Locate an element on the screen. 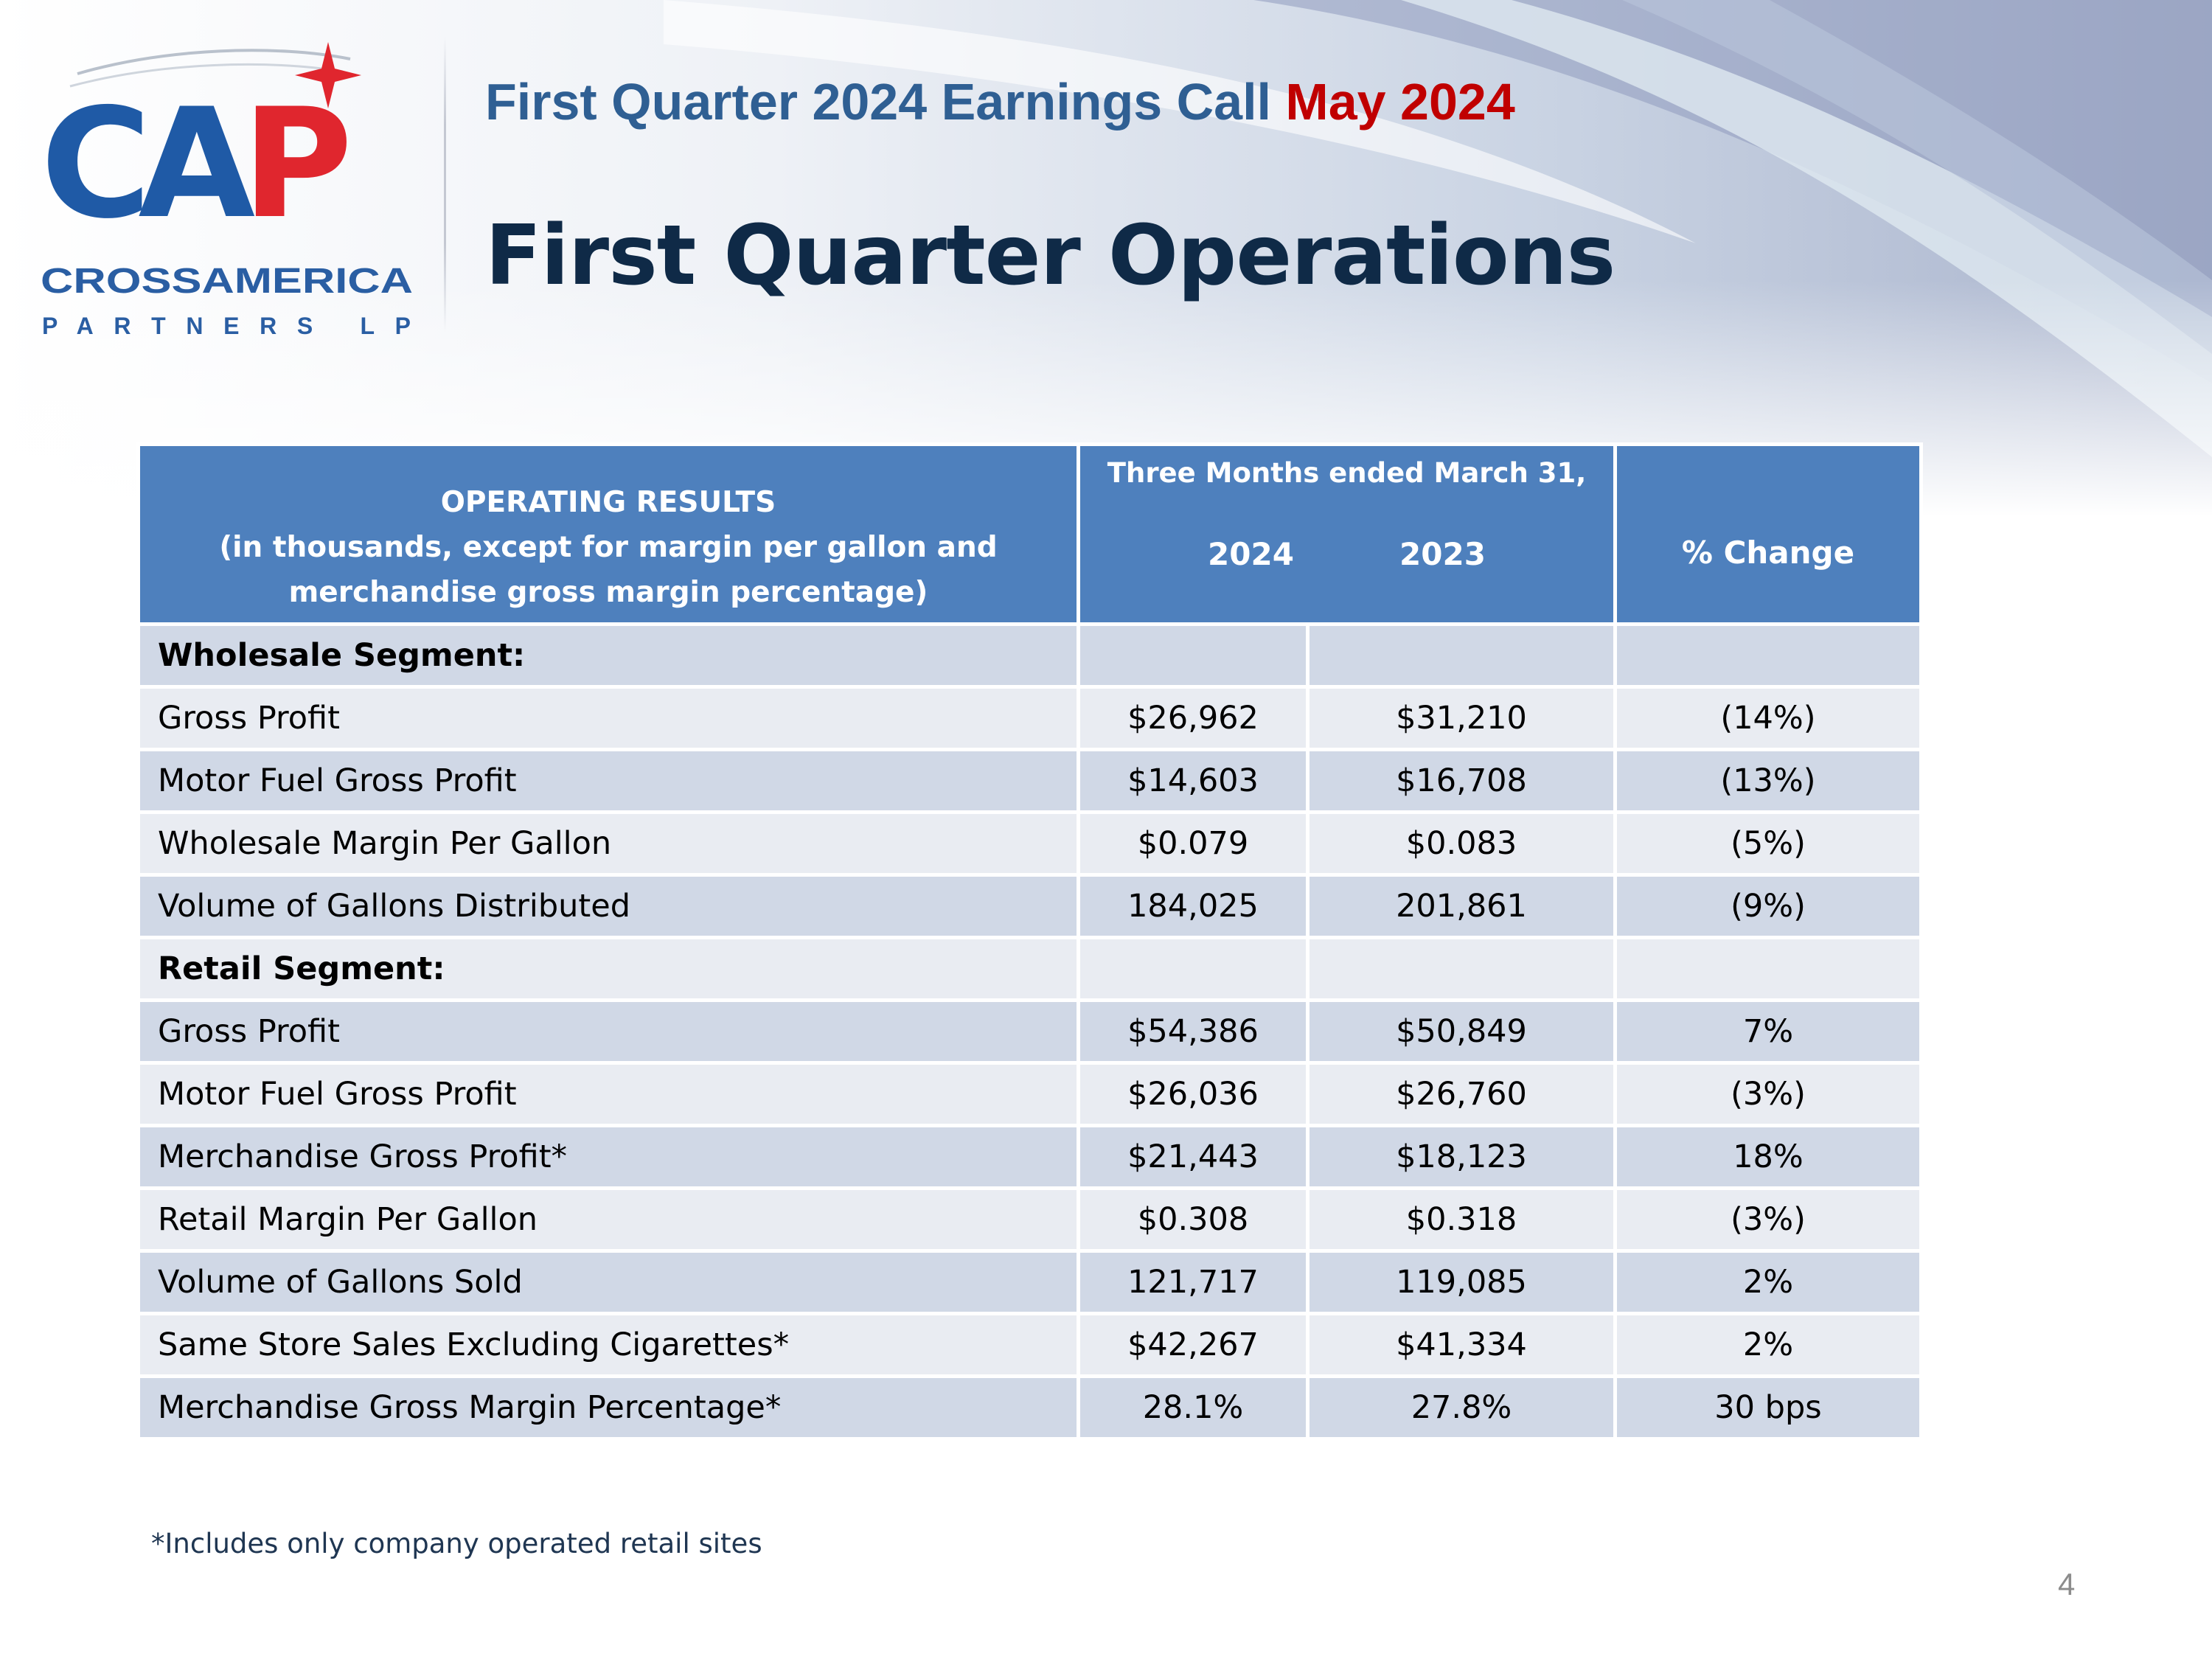 Image resolution: width=2212 pixels, height=1659 pixels. table-row: Retail Margin Per Gallon $0.308 $0.318 (3%) is located at coordinates (1029, 1219).